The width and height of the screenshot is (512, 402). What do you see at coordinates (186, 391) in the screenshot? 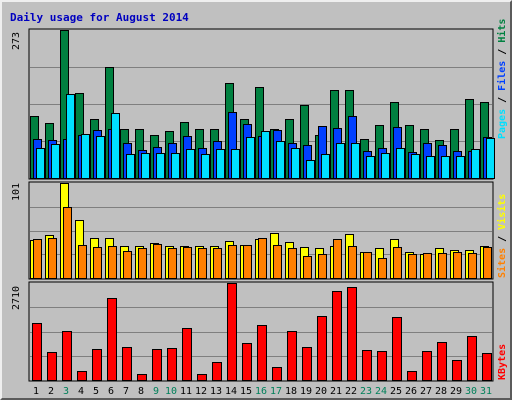
I see `day-label: 11` at bounding box center [186, 391].